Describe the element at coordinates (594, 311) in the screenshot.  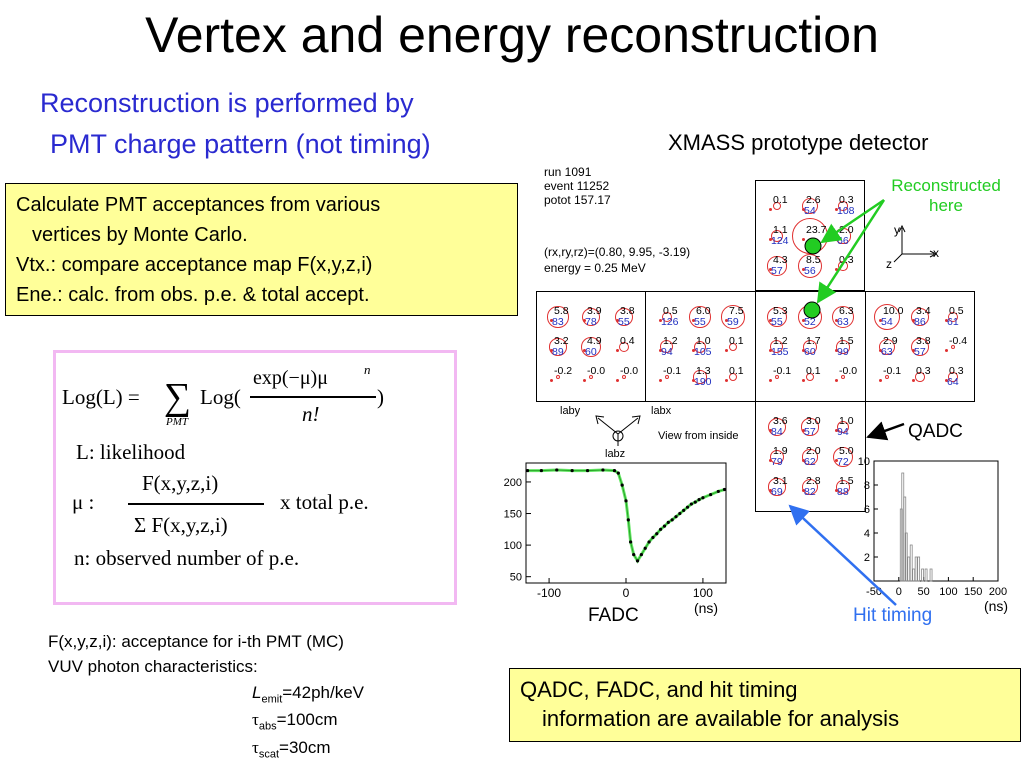
I see `pmt-charge-value: 3.9` at that location.